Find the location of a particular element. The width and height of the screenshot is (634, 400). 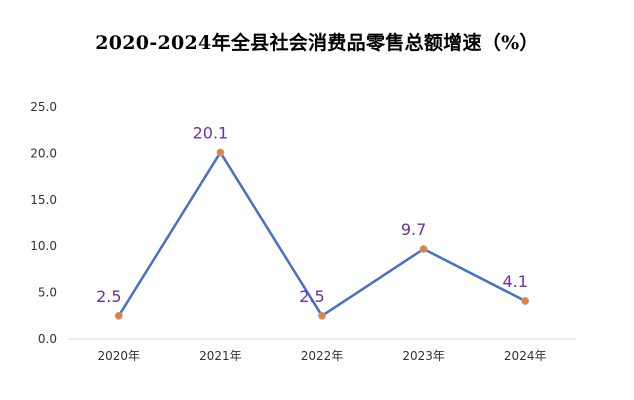

data-label: 4.1 is located at coordinates (514, 281).